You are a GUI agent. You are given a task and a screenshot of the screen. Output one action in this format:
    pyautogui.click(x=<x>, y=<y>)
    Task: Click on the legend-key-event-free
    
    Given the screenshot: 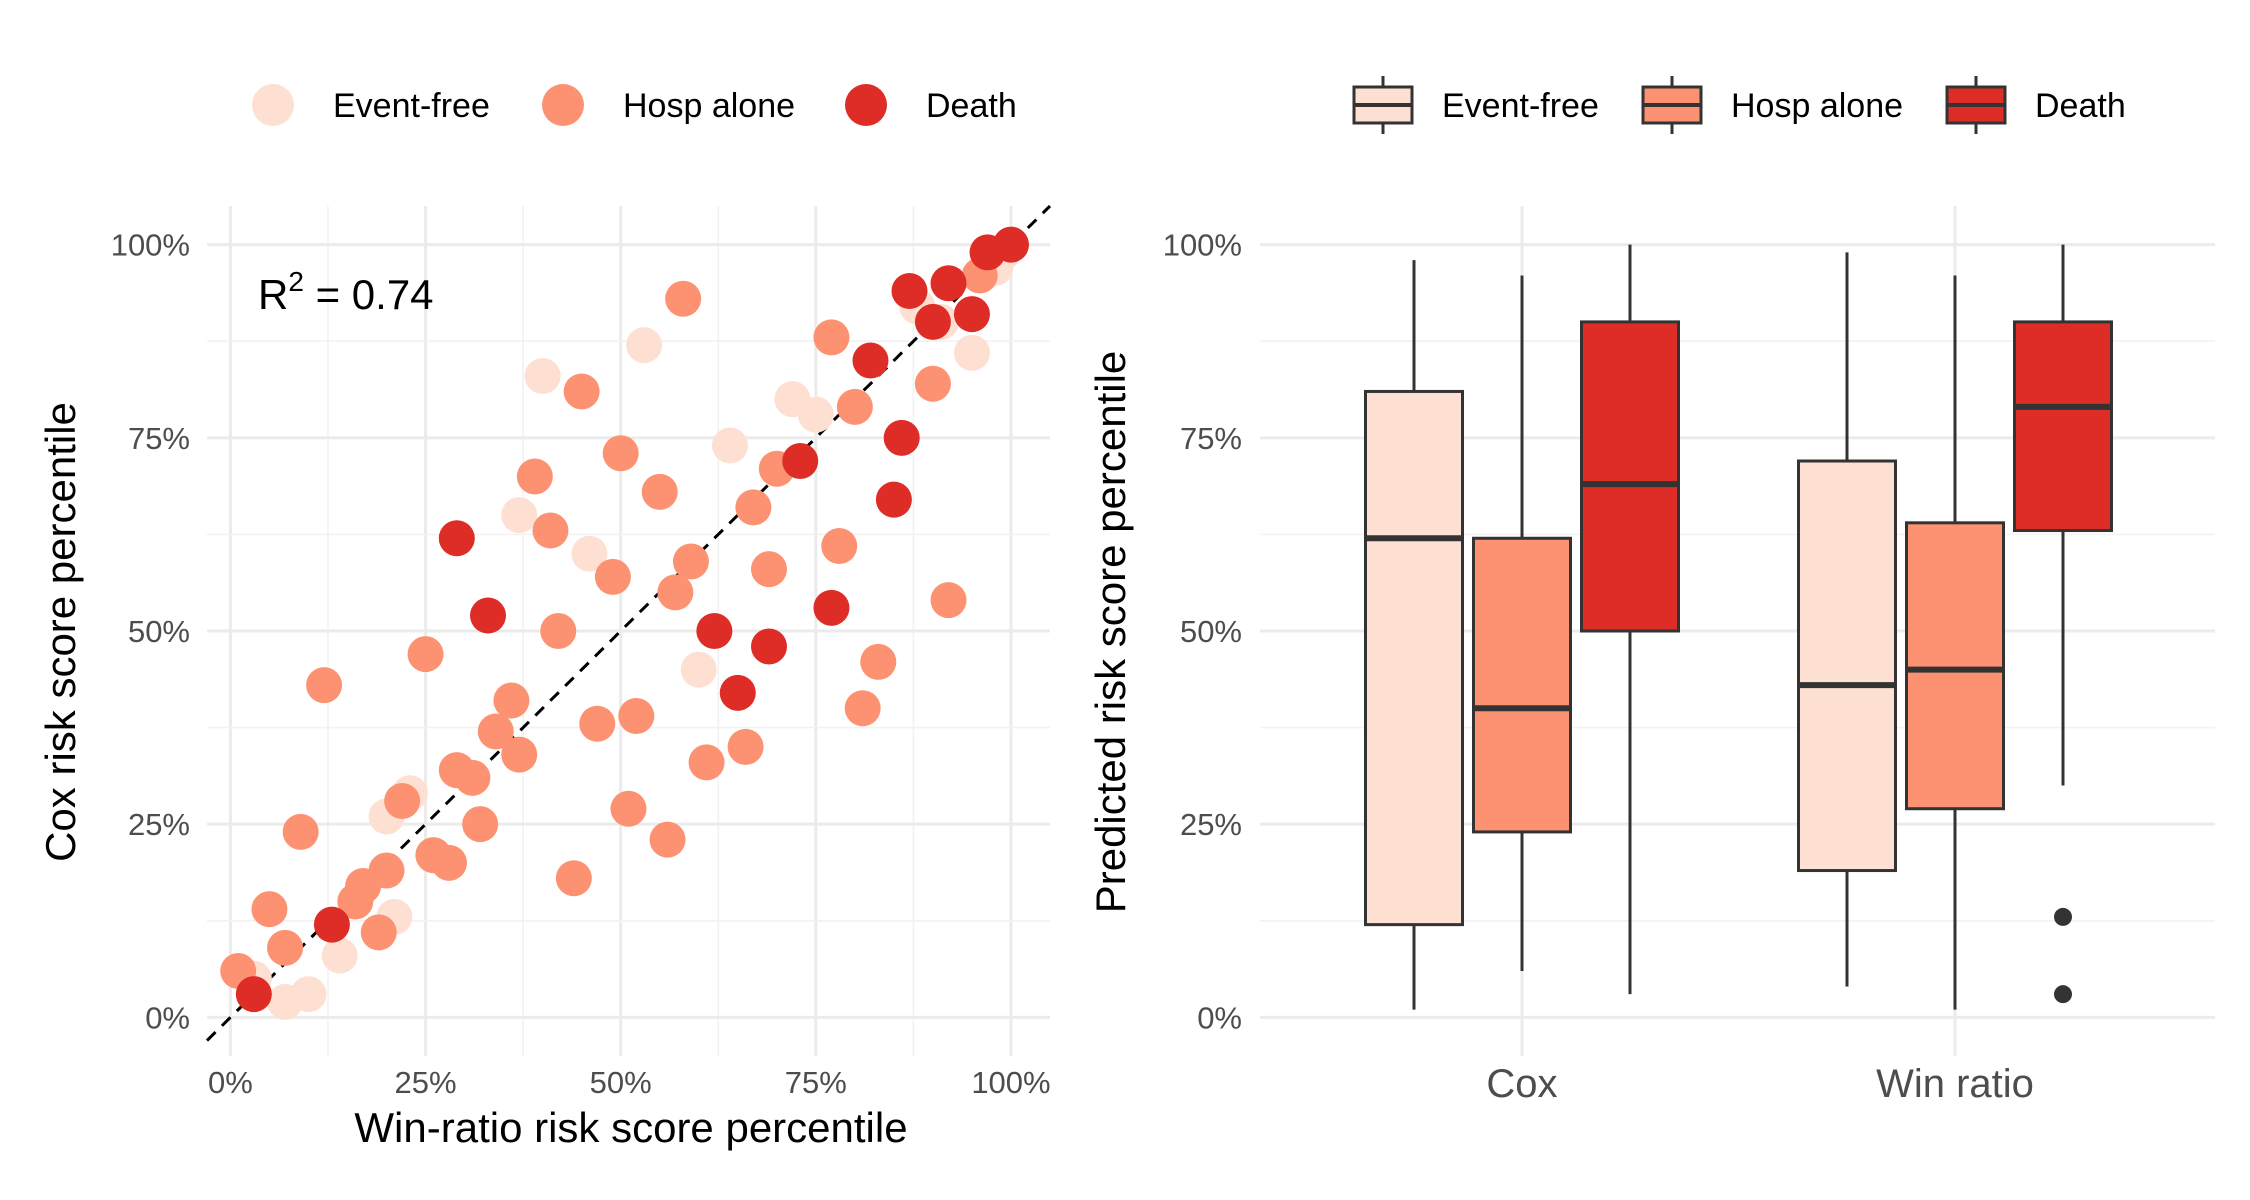 What is the action you would take?
    pyautogui.click(x=273, y=105)
    